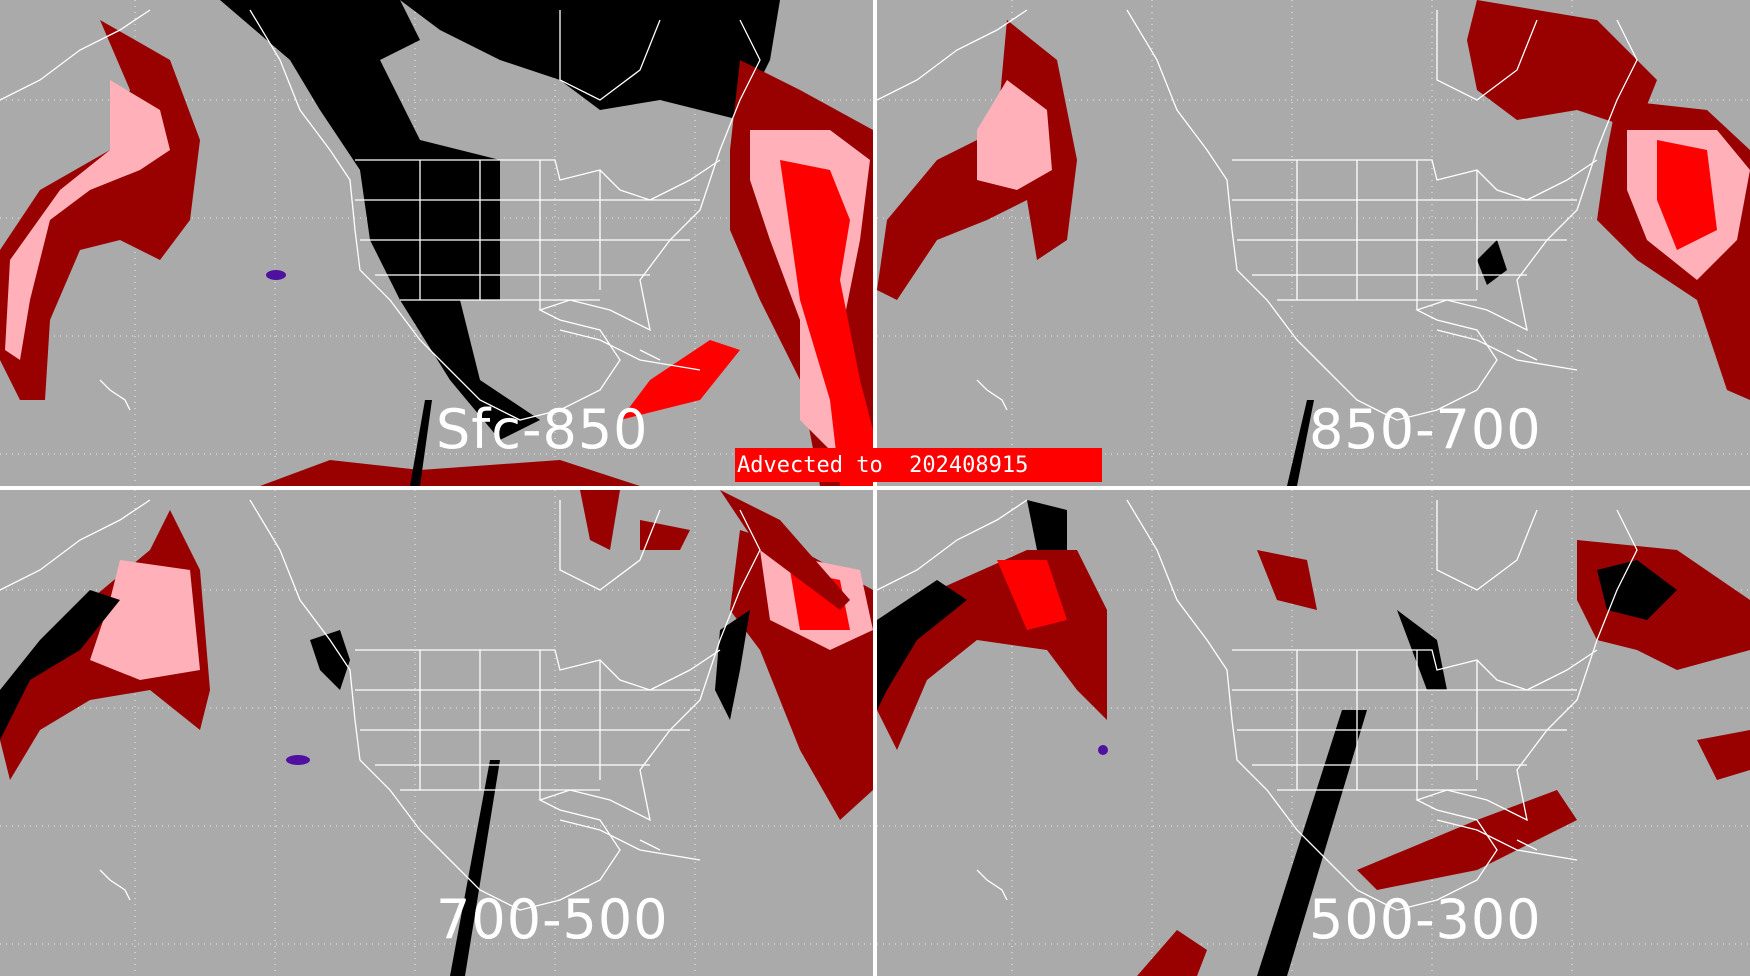  I want to click on layer-label: 500-300, so click(1425, 919).